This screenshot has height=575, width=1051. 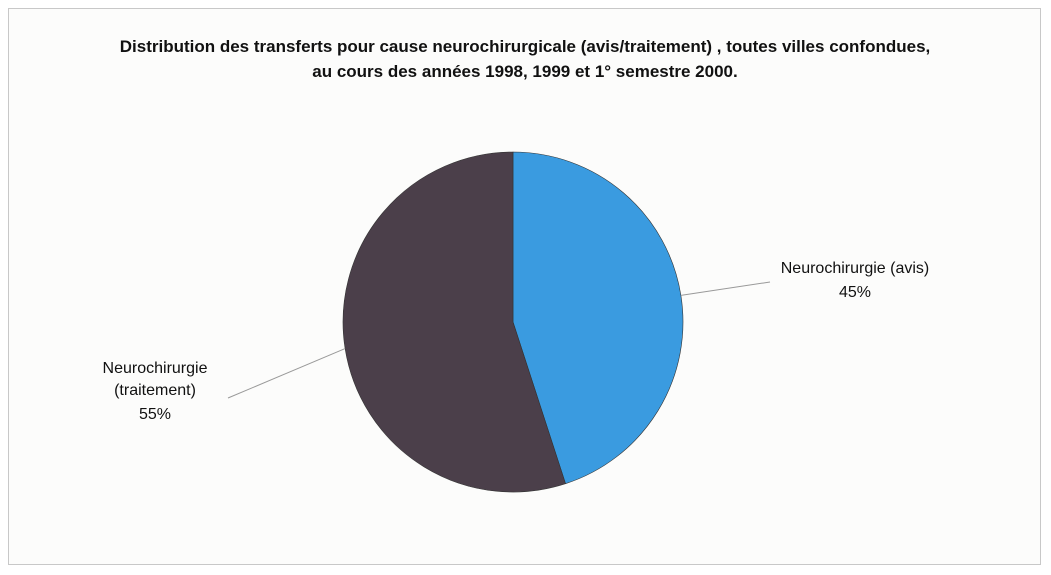 What do you see at coordinates (155, 414) in the screenshot?
I see `value-label: 55%` at bounding box center [155, 414].